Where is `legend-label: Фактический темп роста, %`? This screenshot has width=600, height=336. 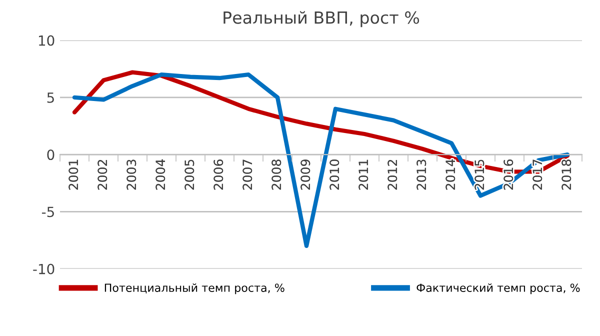 legend-label: Фактический темп роста, % is located at coordinates (498, 288).